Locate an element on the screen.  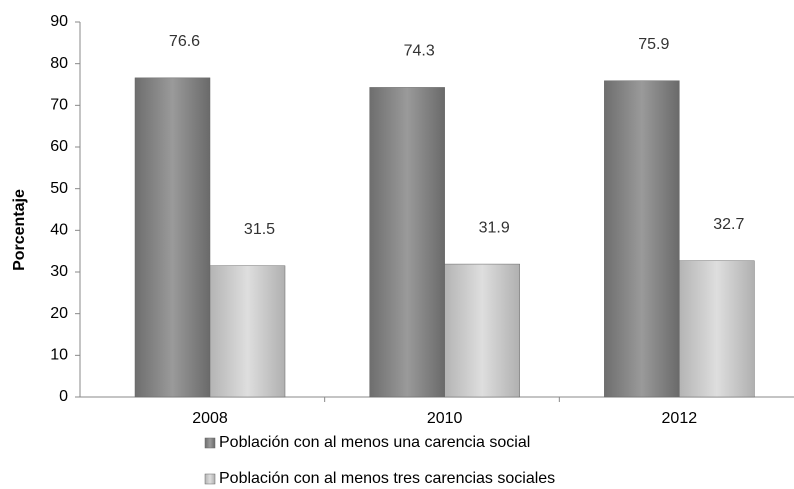
data-label: 31.9 is located at coordinates (494, 227).